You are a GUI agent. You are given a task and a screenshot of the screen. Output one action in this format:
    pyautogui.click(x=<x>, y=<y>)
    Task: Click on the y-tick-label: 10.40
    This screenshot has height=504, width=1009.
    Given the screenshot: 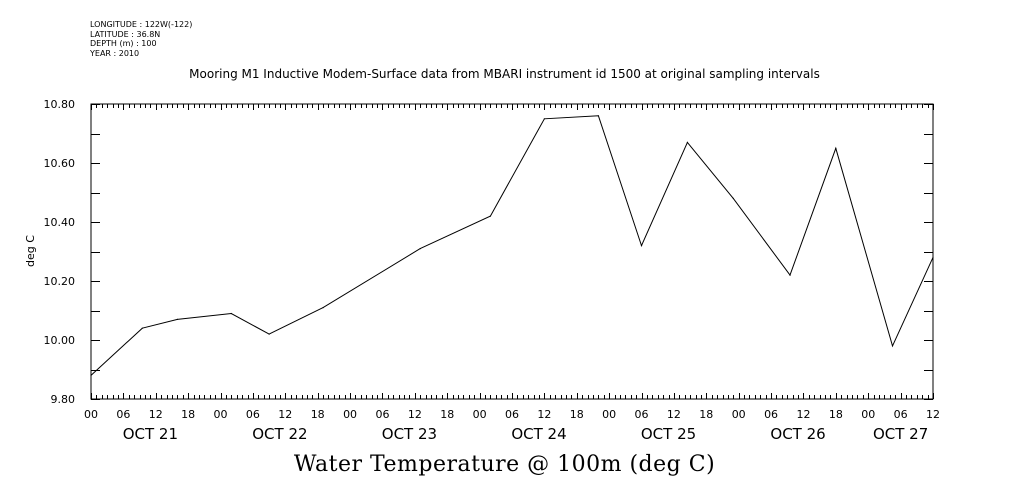 What is the action you would take?
    pyautogui.click(x=60, y=222)
    